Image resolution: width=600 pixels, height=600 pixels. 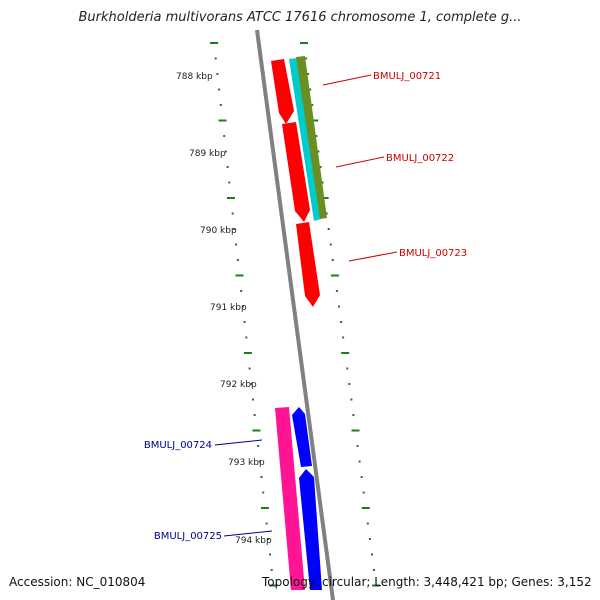 What do you see at coordinates (238, 385) in the screenshot?
I see `tick-label-792: 792 kbp` at bounding box center [238, 385].